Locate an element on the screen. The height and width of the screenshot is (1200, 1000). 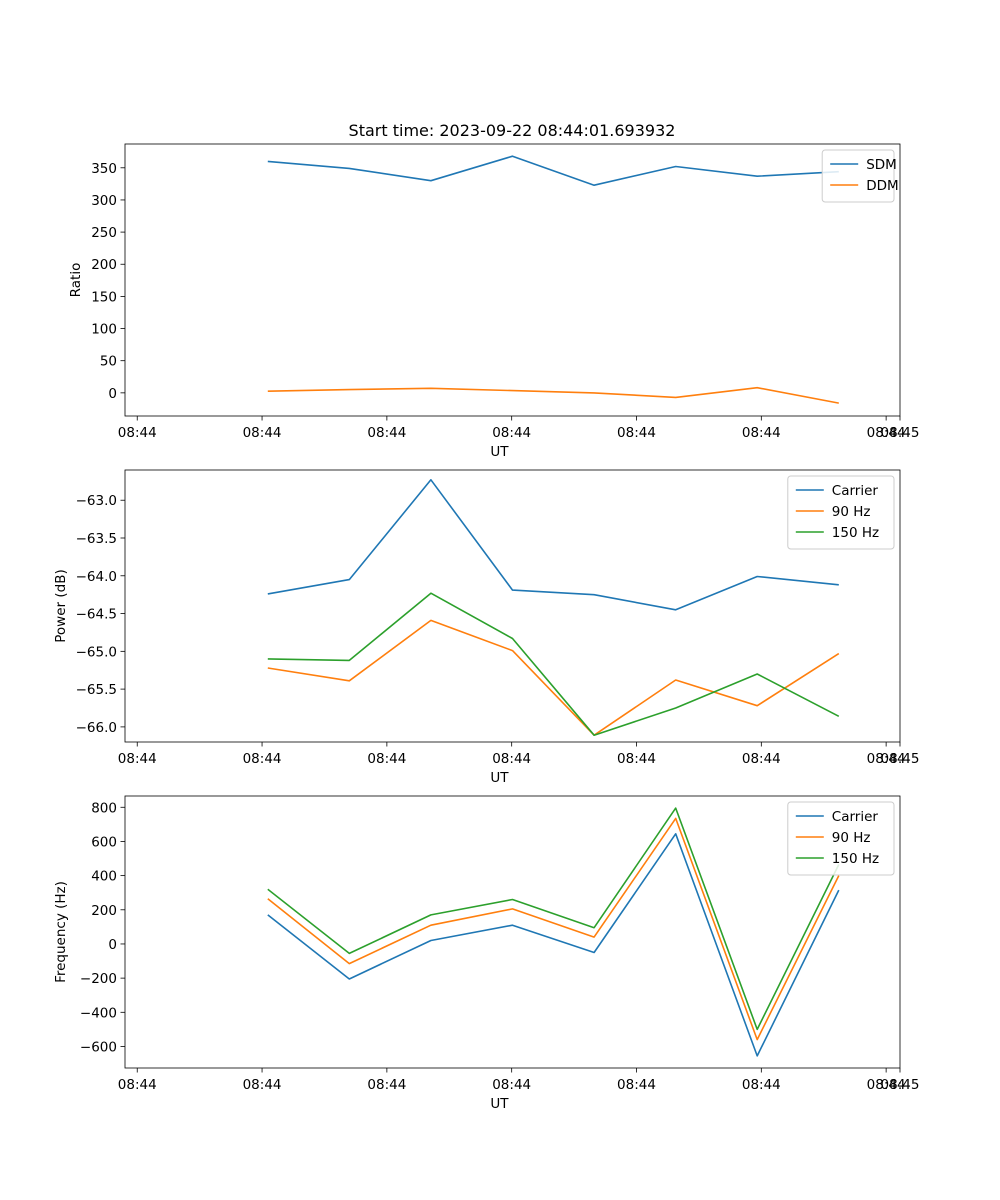
y-tick-label: 600 is located at coordinates (104, 842).